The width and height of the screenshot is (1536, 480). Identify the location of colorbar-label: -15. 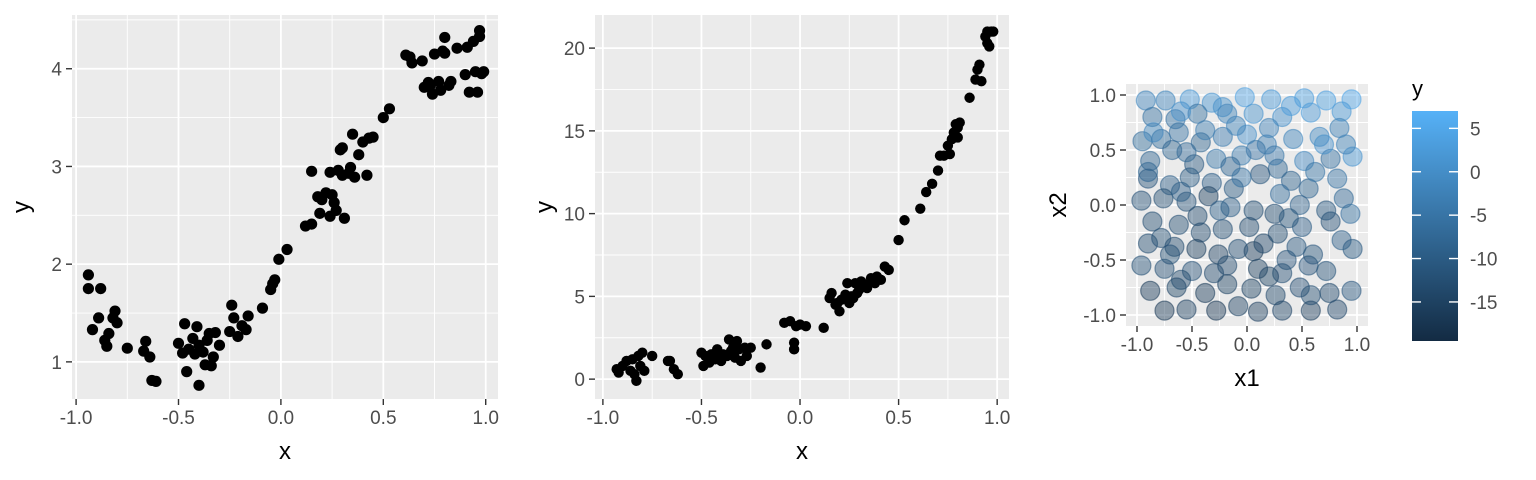
(1483, 303).